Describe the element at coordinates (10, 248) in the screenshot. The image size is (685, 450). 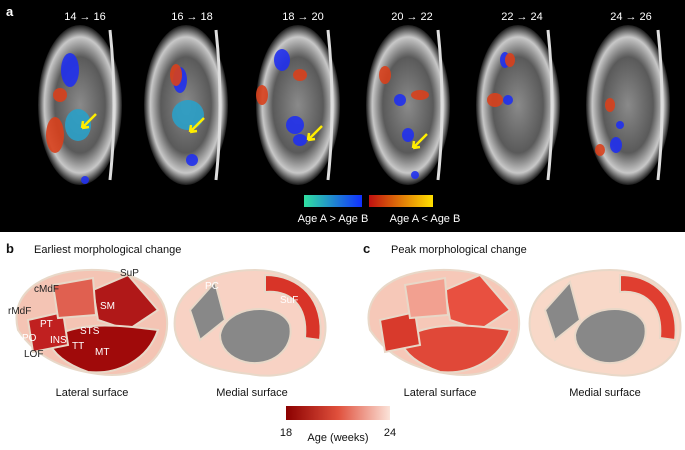
I see `panel-label: b` at that location.